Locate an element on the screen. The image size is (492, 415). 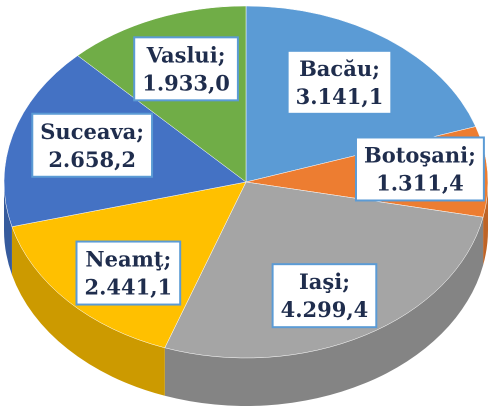
label-value: 2.441,1 is located at coordinates (128, 287).